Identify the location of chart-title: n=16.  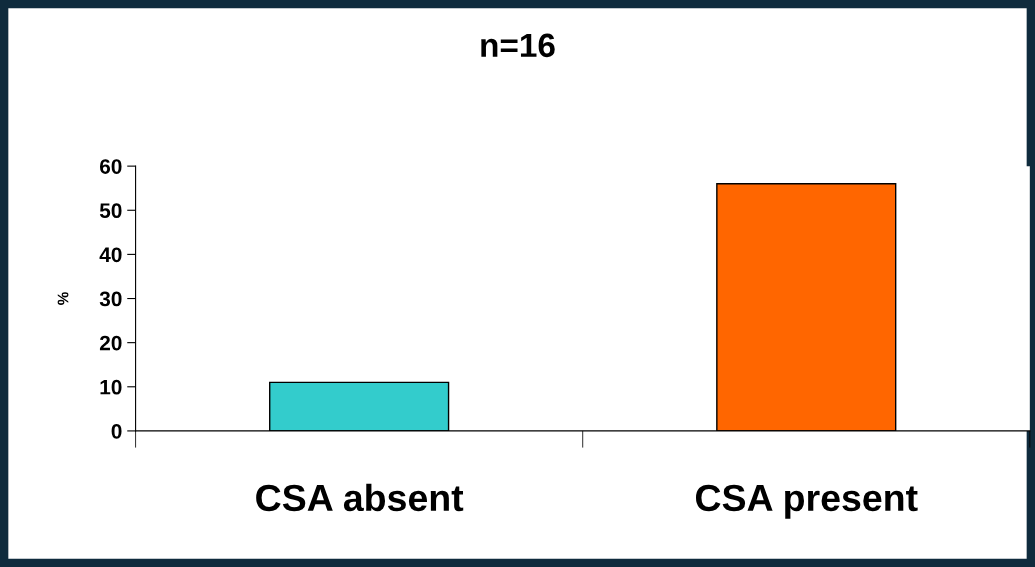
(518, 45).